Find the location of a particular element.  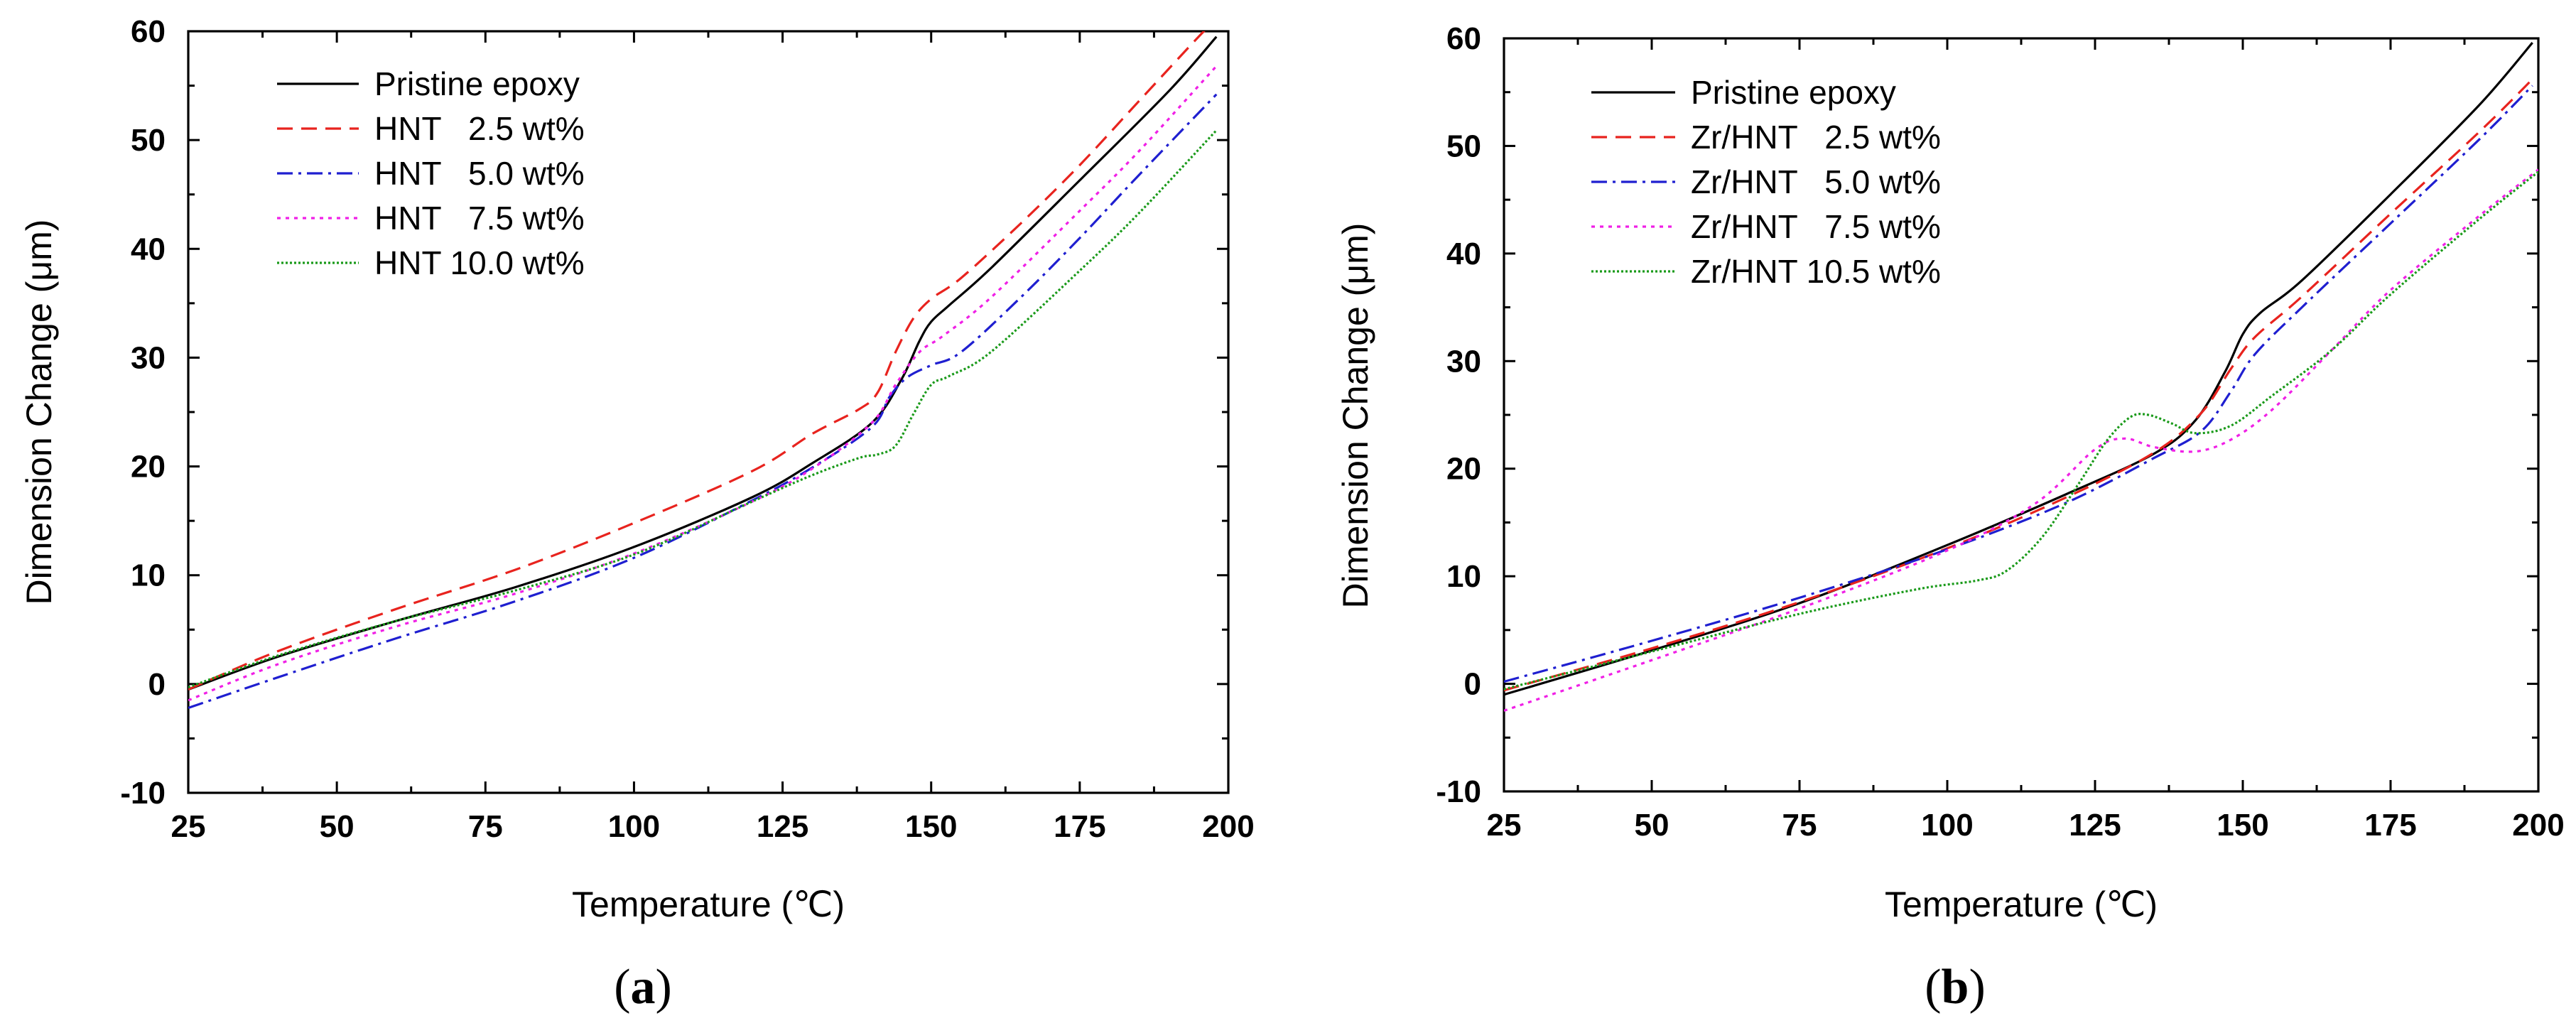

legend-label-a-0: Pristine epoxy is located at coordinates (477, 84).